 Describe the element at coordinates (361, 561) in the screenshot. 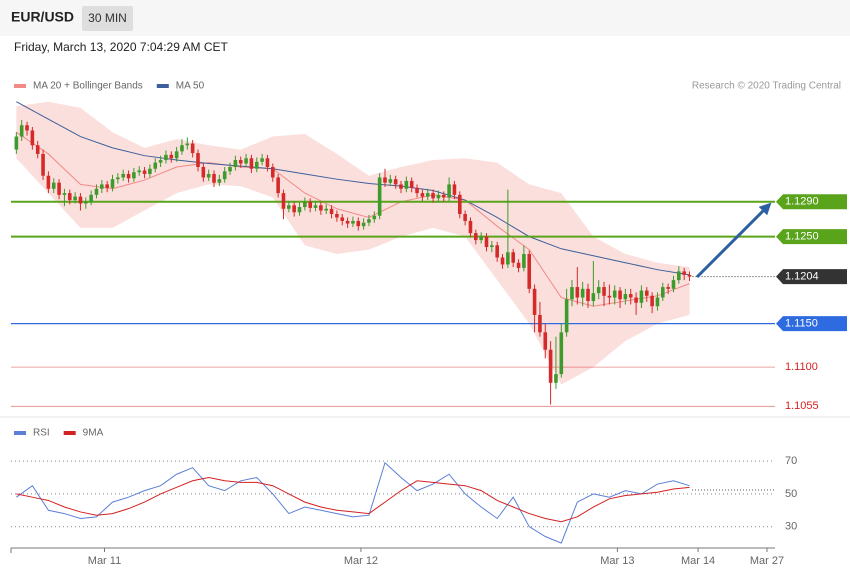

I see `x-tick-label: Mar 12` at that location.